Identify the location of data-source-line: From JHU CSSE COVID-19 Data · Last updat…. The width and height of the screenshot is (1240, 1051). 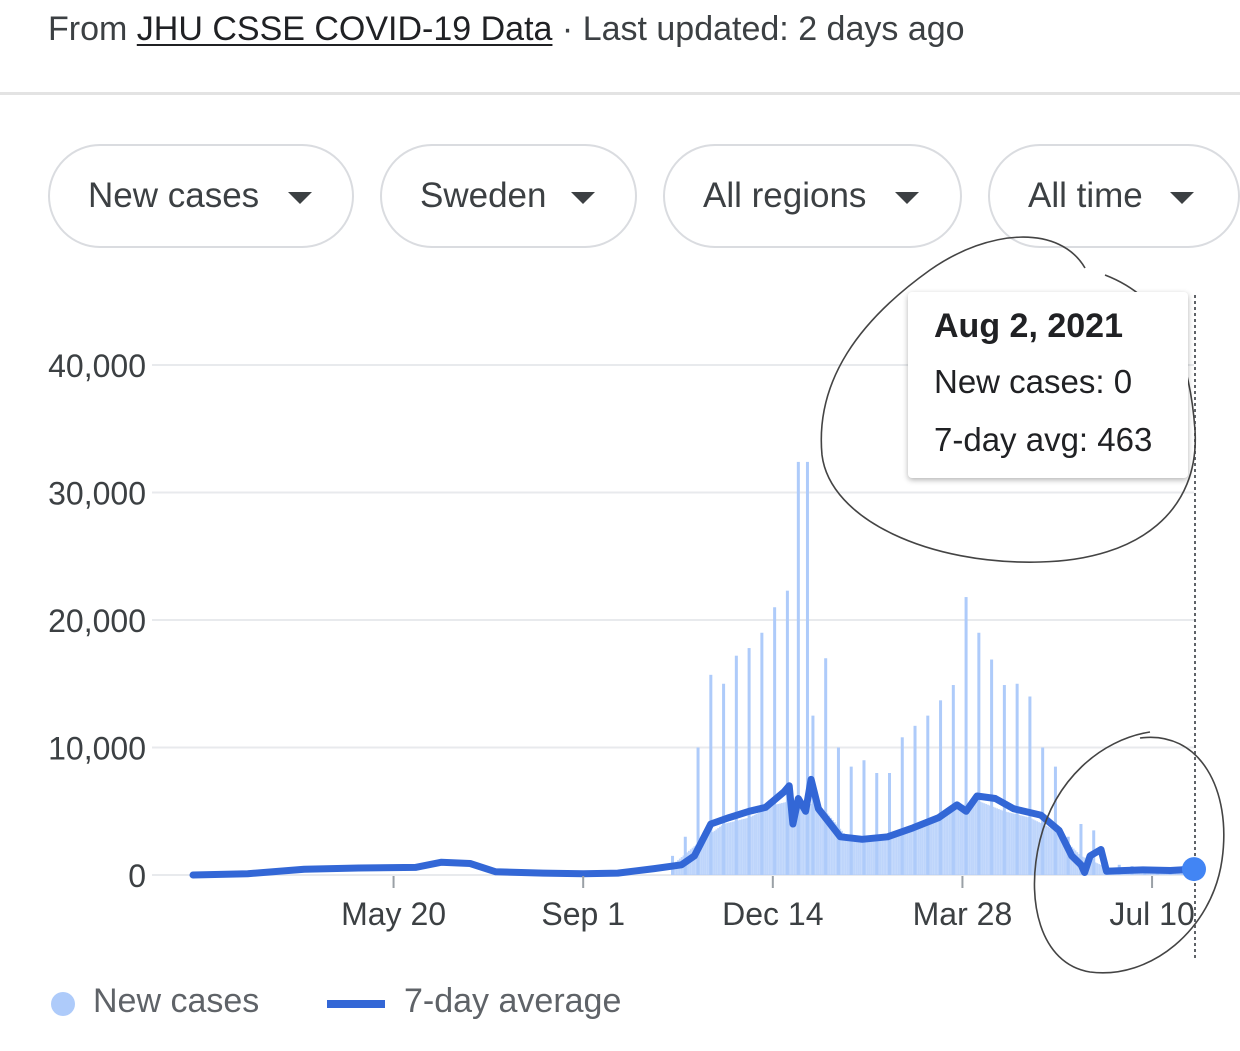
(506, 29).